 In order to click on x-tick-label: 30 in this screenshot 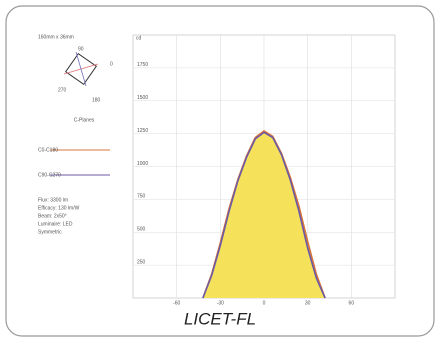, I will do `click(308, 303)`.